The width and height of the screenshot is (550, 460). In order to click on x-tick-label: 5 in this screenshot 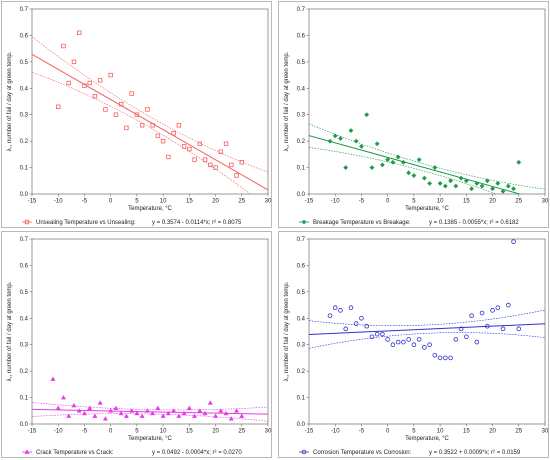, I will do `click(414, 202)`.